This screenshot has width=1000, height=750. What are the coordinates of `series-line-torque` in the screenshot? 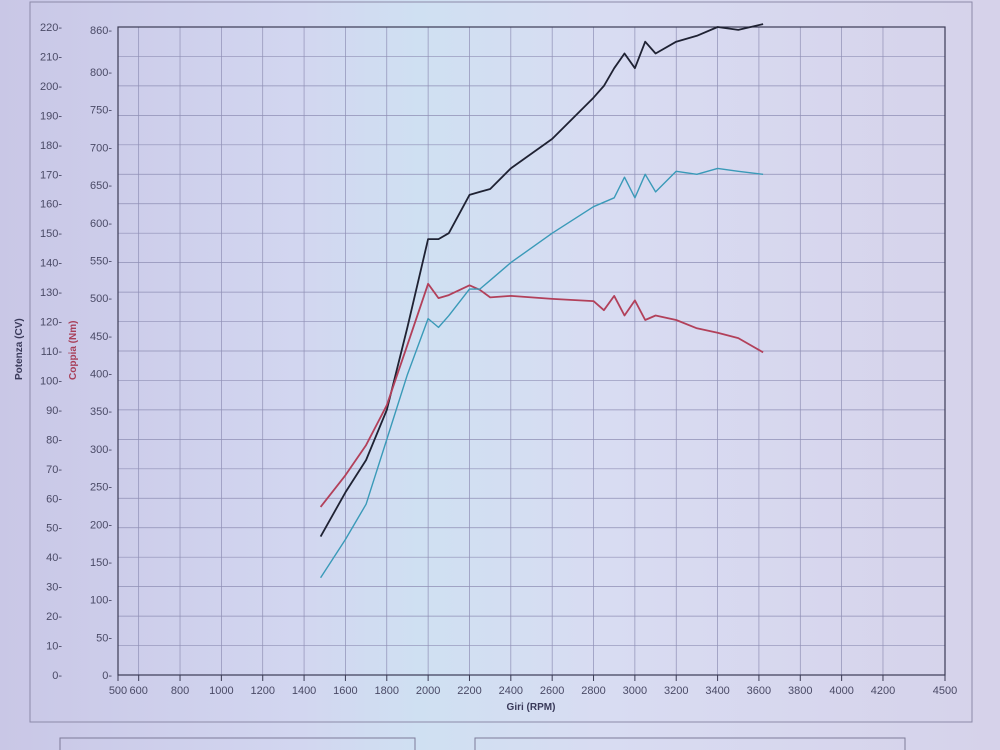 It's located at (541, 395).